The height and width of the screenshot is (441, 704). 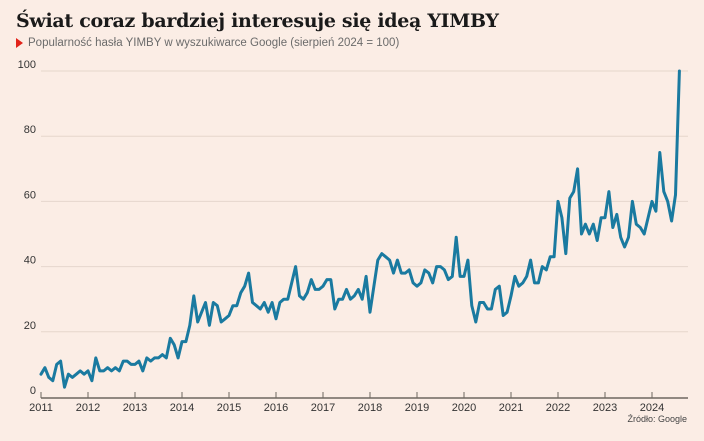 I want to click on x-tick-label: 2023, so click(x=605, y=408).